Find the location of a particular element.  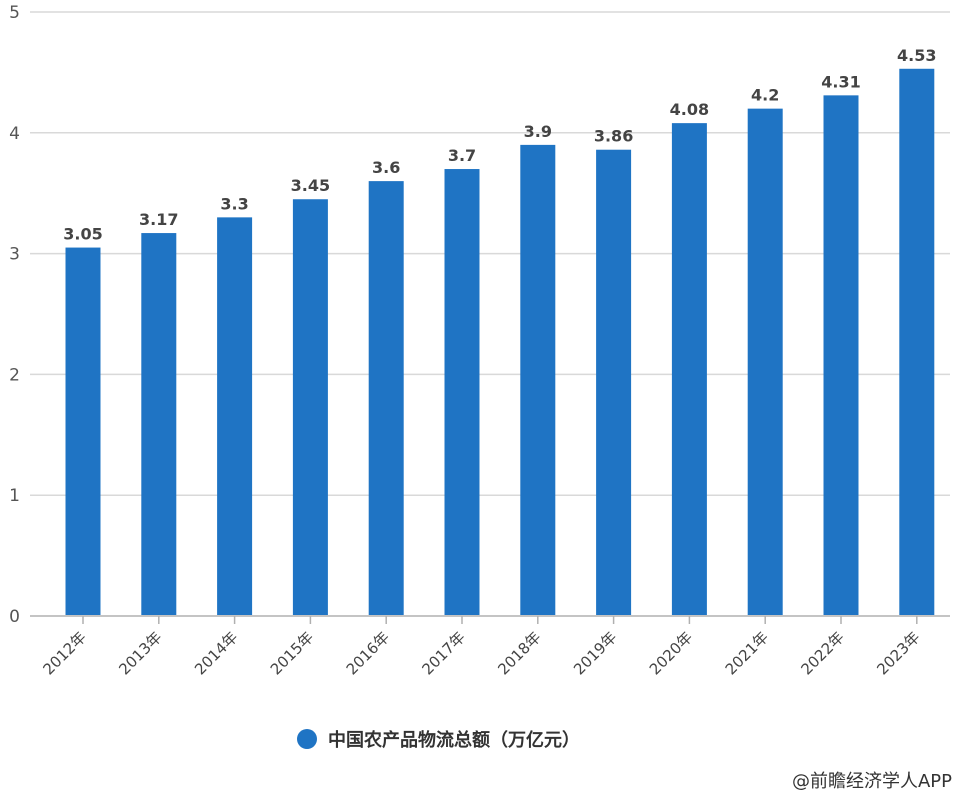

x-tick-label: 2013年 is located at coordinates (140, 653).